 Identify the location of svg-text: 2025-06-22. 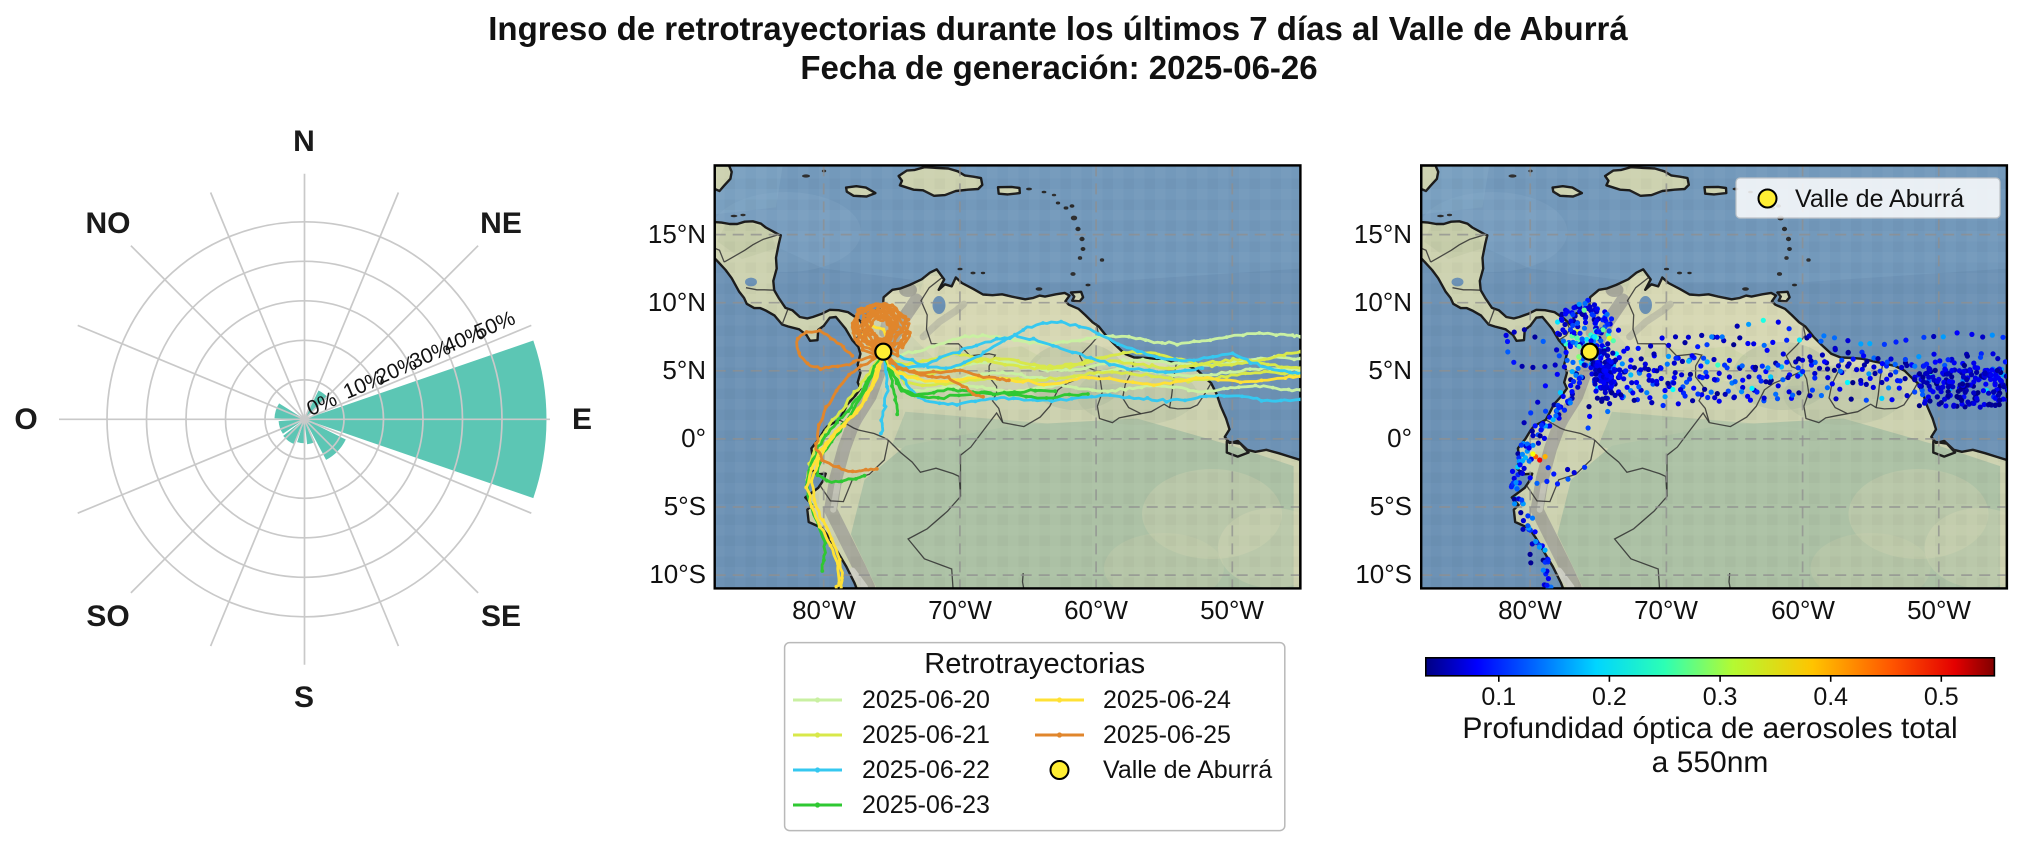
(926, 770).